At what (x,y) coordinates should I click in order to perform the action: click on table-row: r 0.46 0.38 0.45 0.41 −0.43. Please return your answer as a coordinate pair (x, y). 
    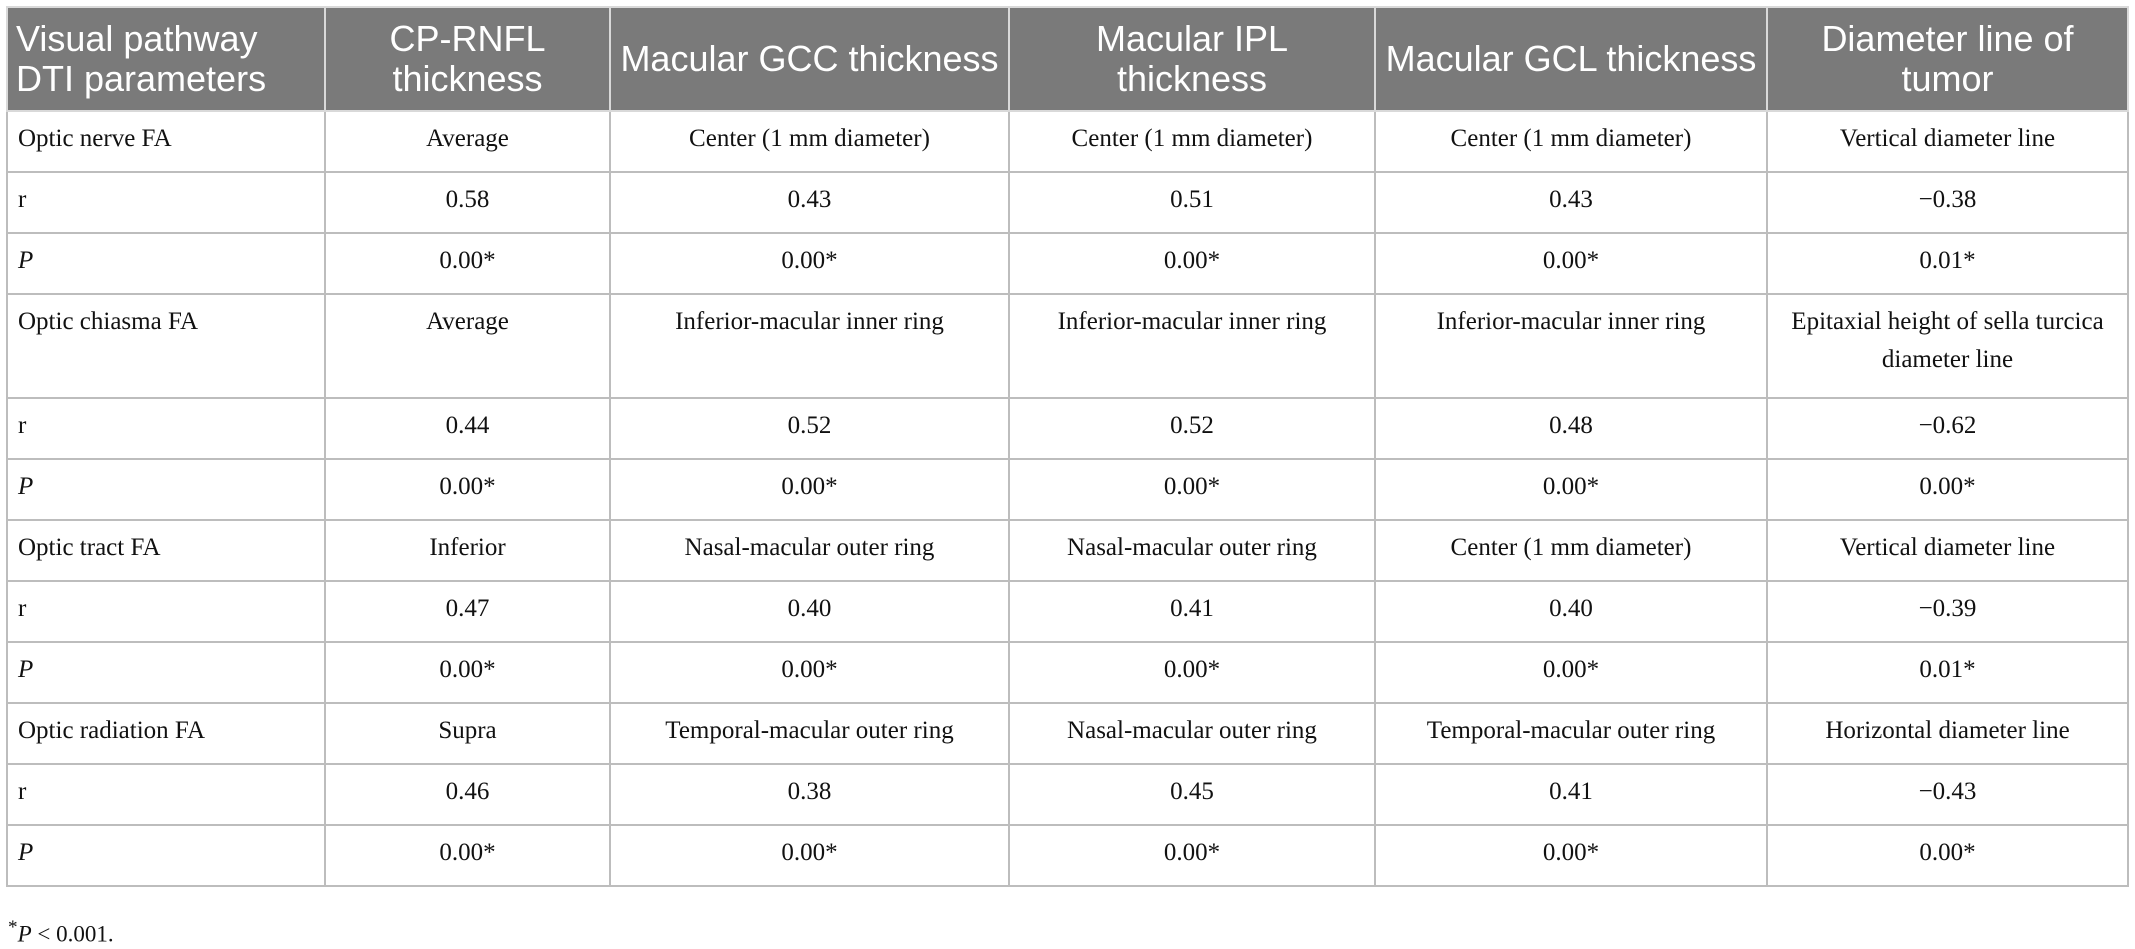
    Looking at the image, I should click on (1067, 794).